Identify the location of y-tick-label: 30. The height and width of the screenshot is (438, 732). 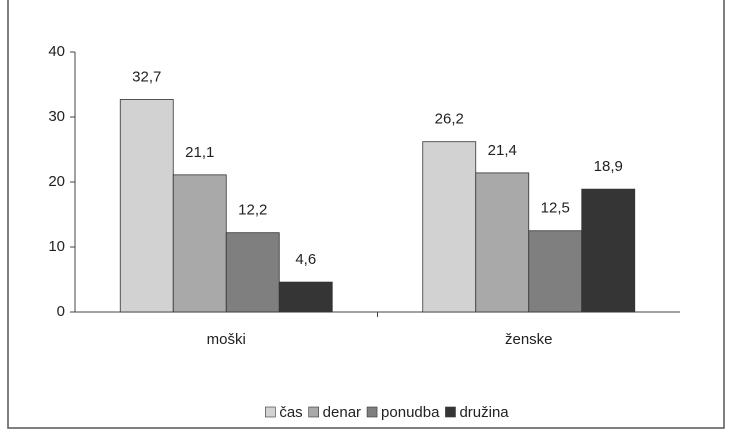
(56, 116).